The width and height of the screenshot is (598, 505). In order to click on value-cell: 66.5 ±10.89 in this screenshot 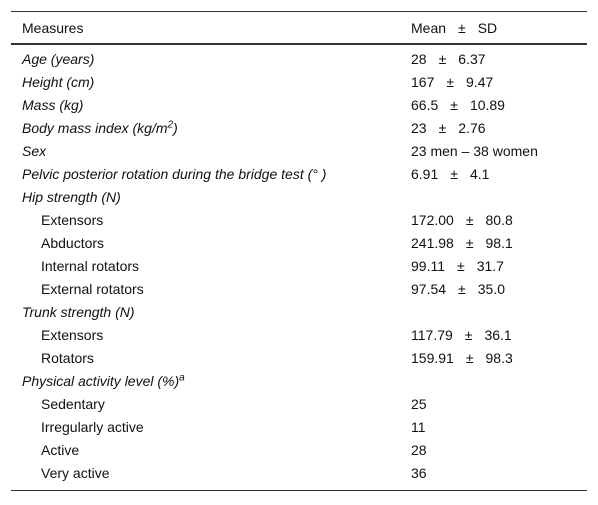, I will do `click(499, 104)`.